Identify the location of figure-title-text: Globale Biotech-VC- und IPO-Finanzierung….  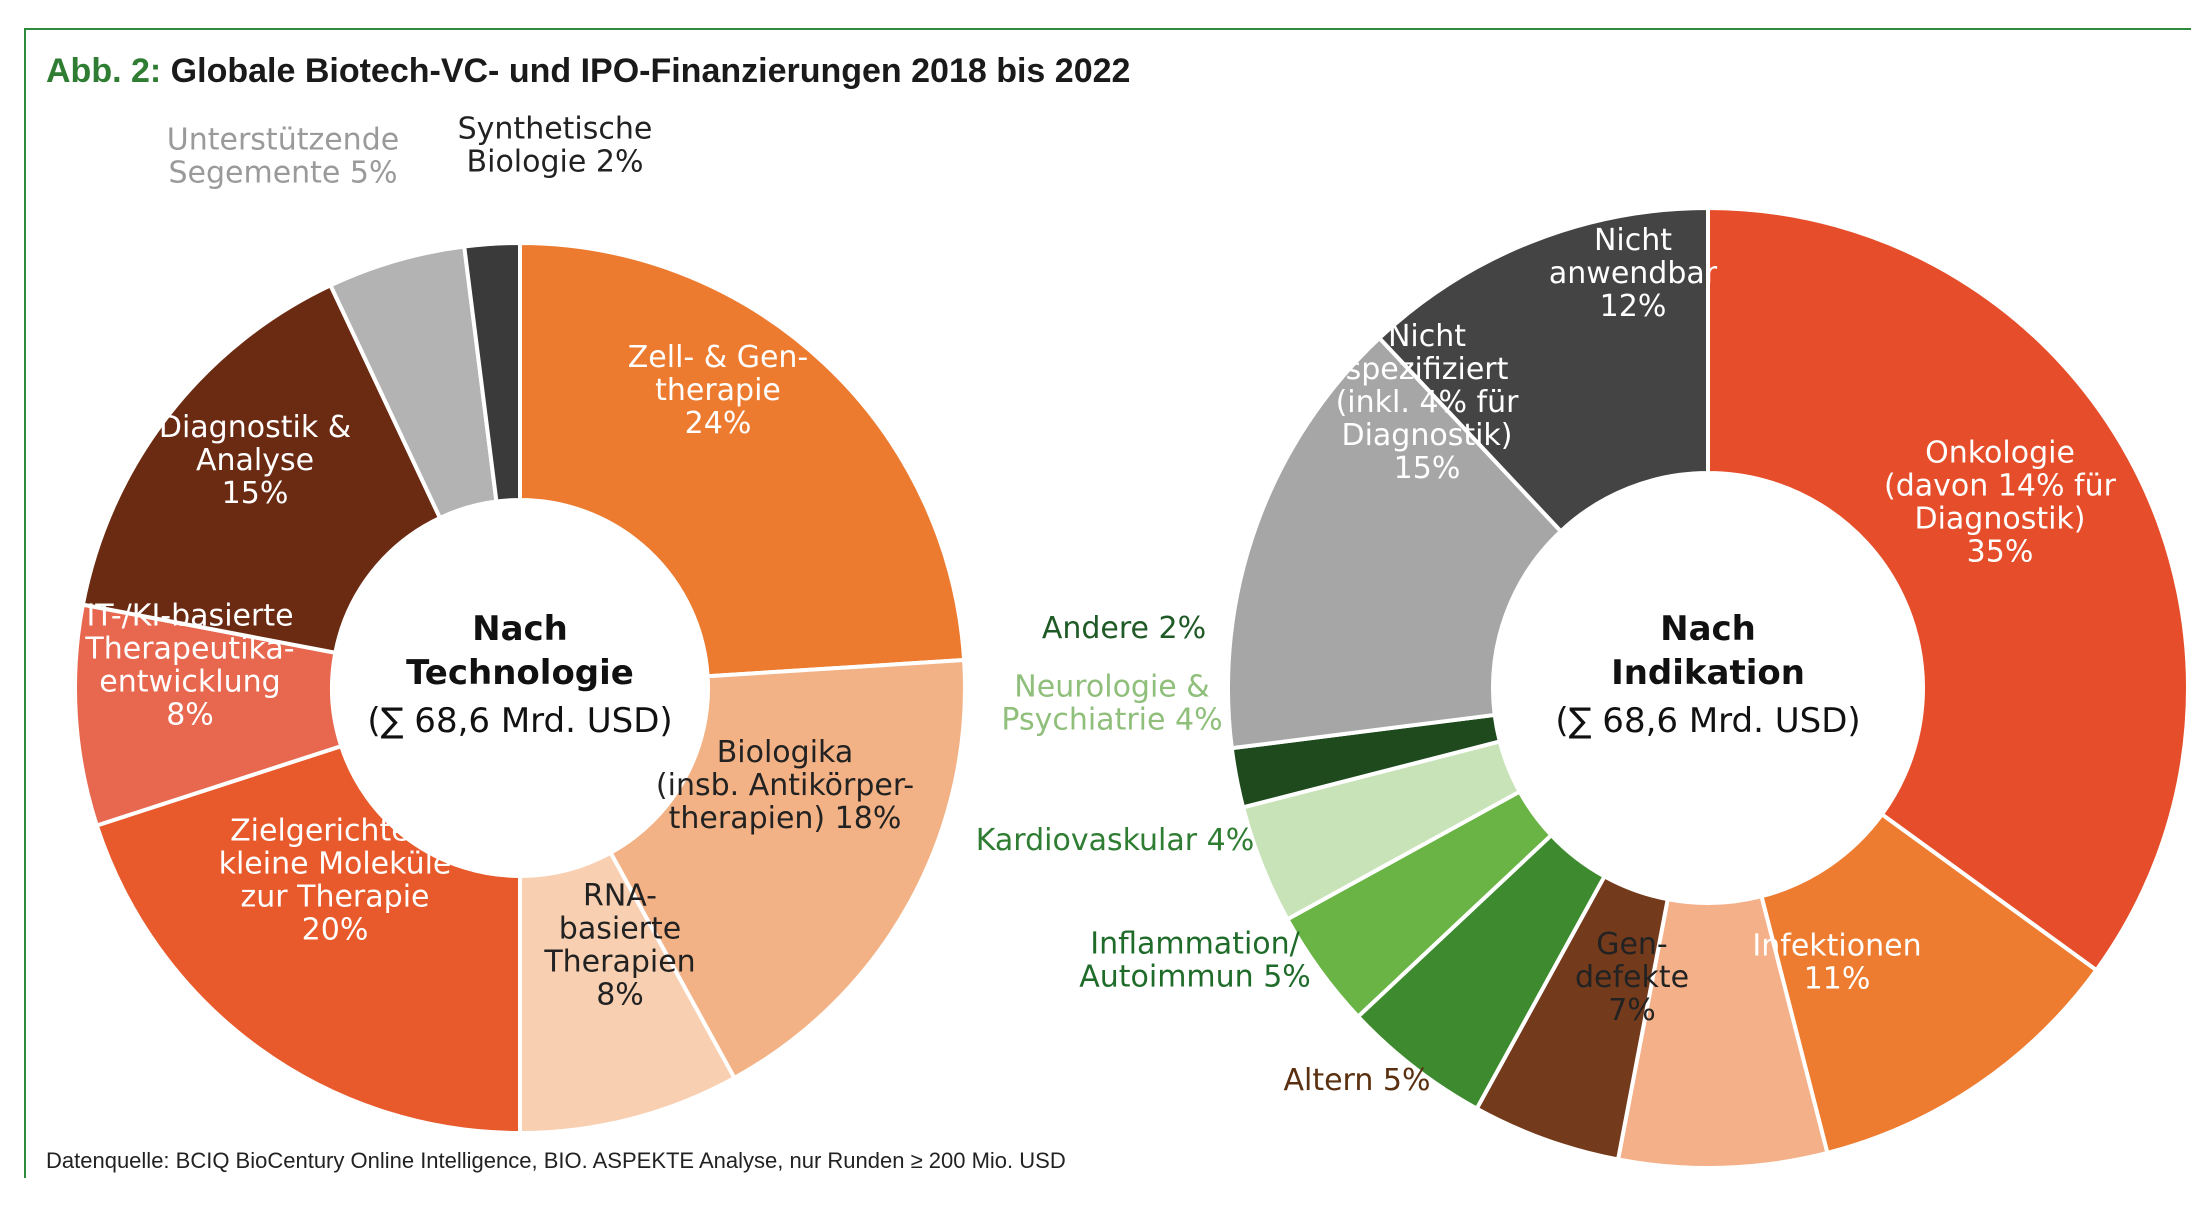
(650, 71).